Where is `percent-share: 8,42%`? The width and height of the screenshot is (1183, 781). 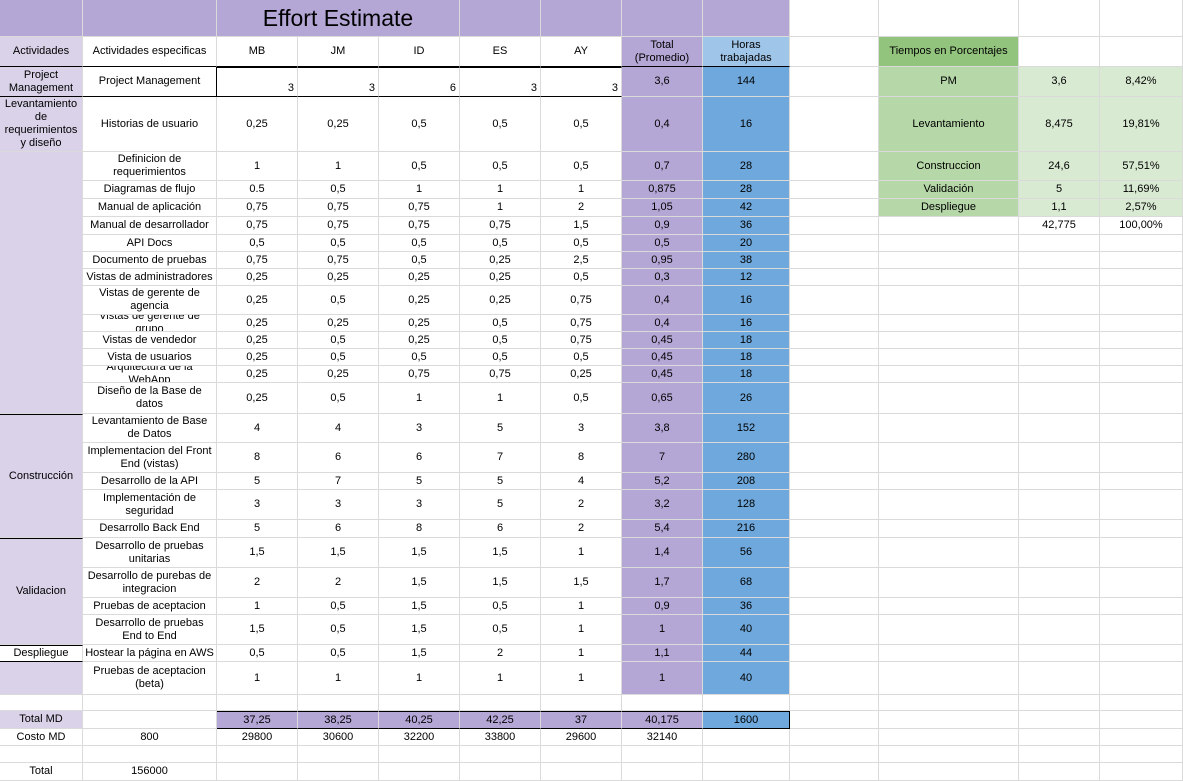
percent-share: 8,42% is located at coordinates (1141, 82).